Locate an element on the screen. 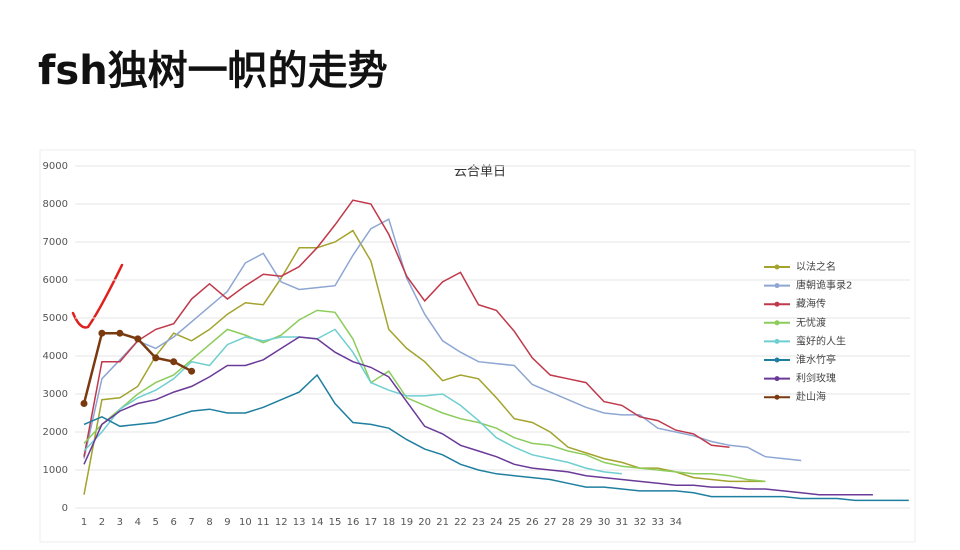  legend-label: 唐朝诡事录2 is located at coordinates (824, 285).